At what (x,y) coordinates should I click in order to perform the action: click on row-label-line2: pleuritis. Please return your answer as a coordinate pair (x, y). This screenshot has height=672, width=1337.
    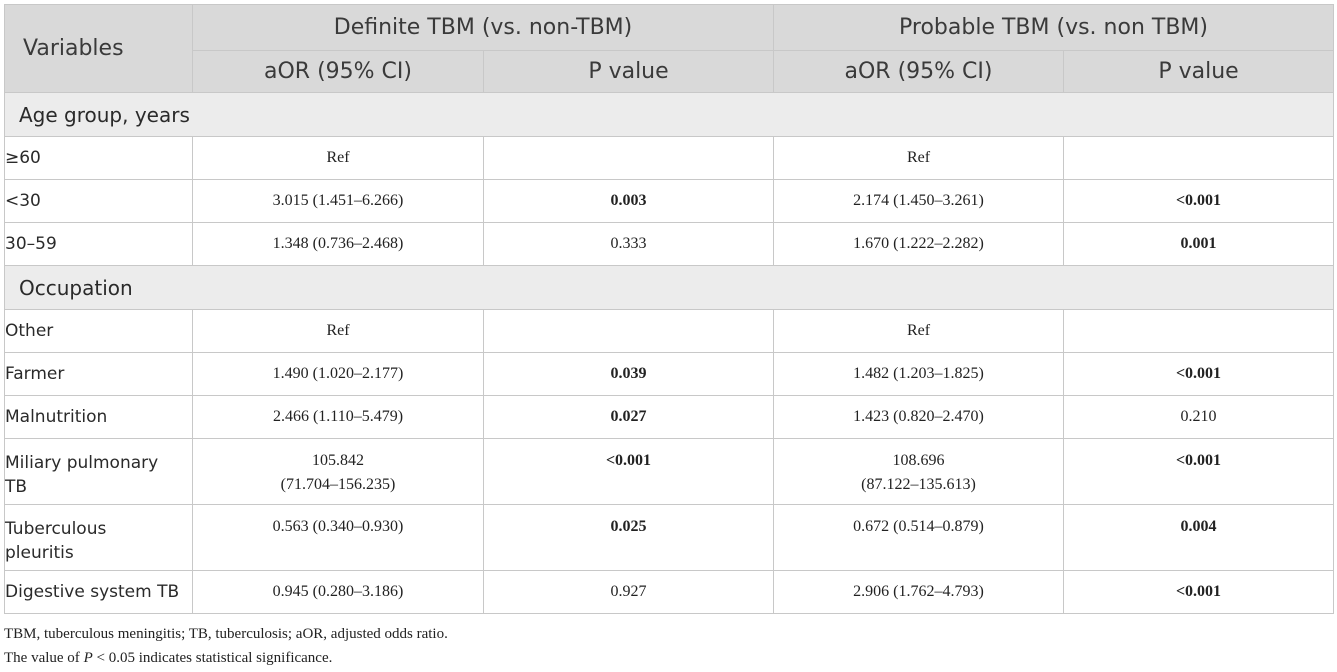
    Looking at the image, I should click on (39, 553).